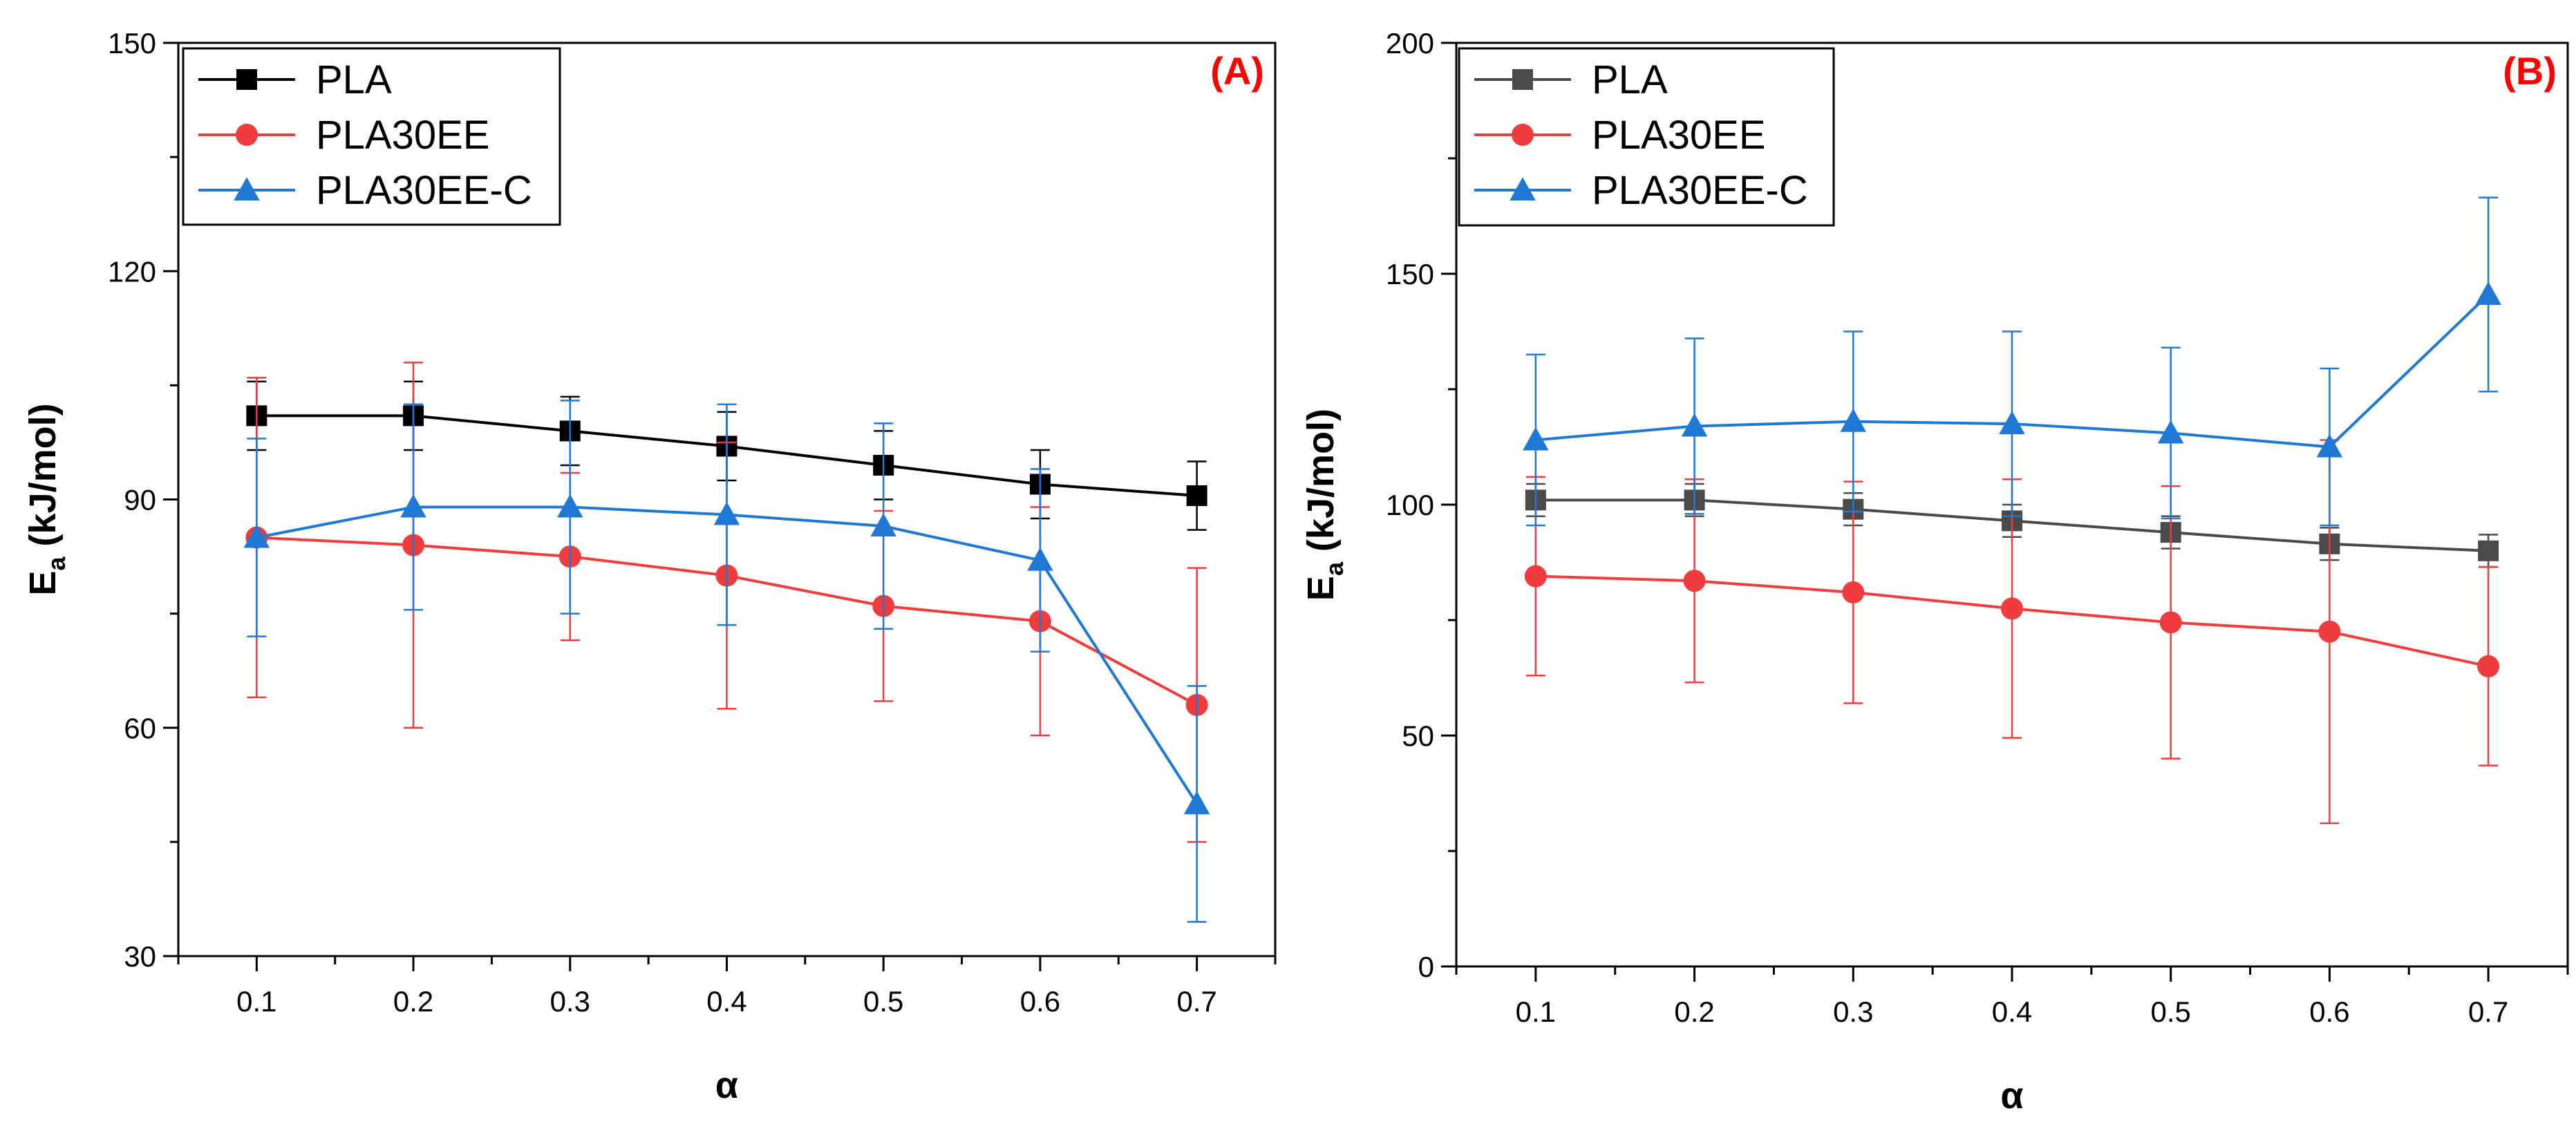 The height and width of the screenshot is (1122, 2576). I want to click on y-tick-label: 100, so click(1410, 505).